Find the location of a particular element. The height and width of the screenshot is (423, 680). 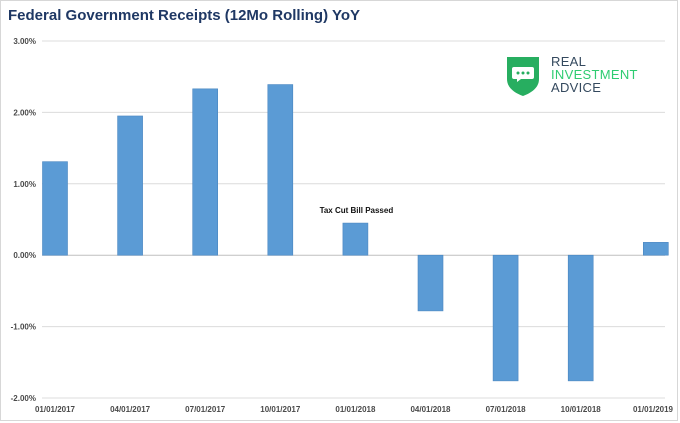

y-tick-label: 3.00% is located at coordinates (24, 41).